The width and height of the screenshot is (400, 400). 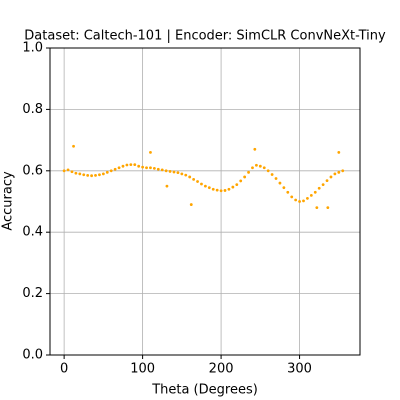 I want to click on y-tick-label: 1.0, so click(x=32, y=48).